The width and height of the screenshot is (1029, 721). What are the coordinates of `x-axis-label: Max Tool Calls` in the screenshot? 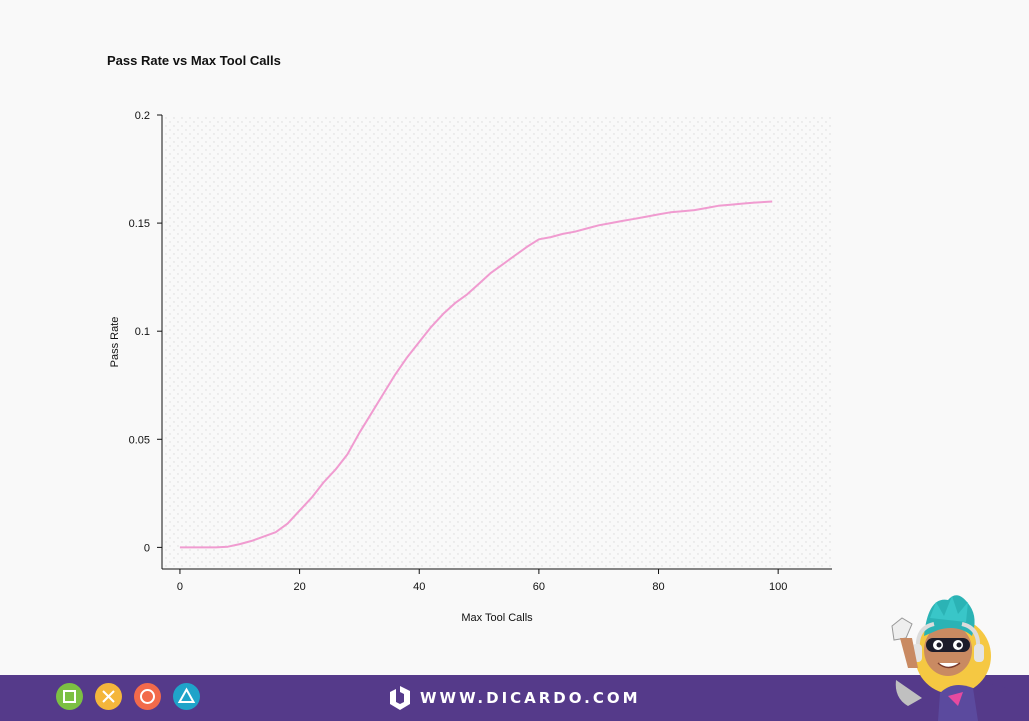 It's located at (497, 618).